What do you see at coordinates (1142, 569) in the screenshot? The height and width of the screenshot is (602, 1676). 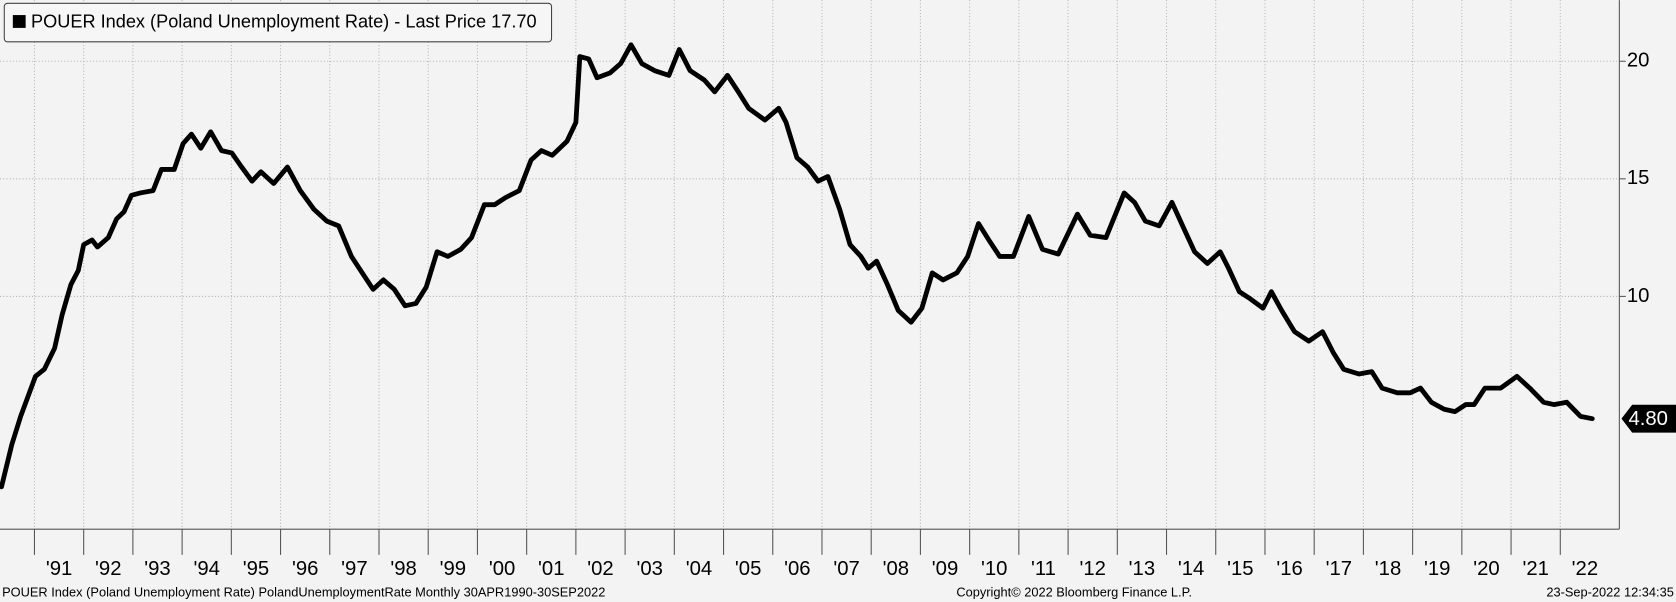 I see `x-tick-label: '13` at bounding box center [1142, 569].